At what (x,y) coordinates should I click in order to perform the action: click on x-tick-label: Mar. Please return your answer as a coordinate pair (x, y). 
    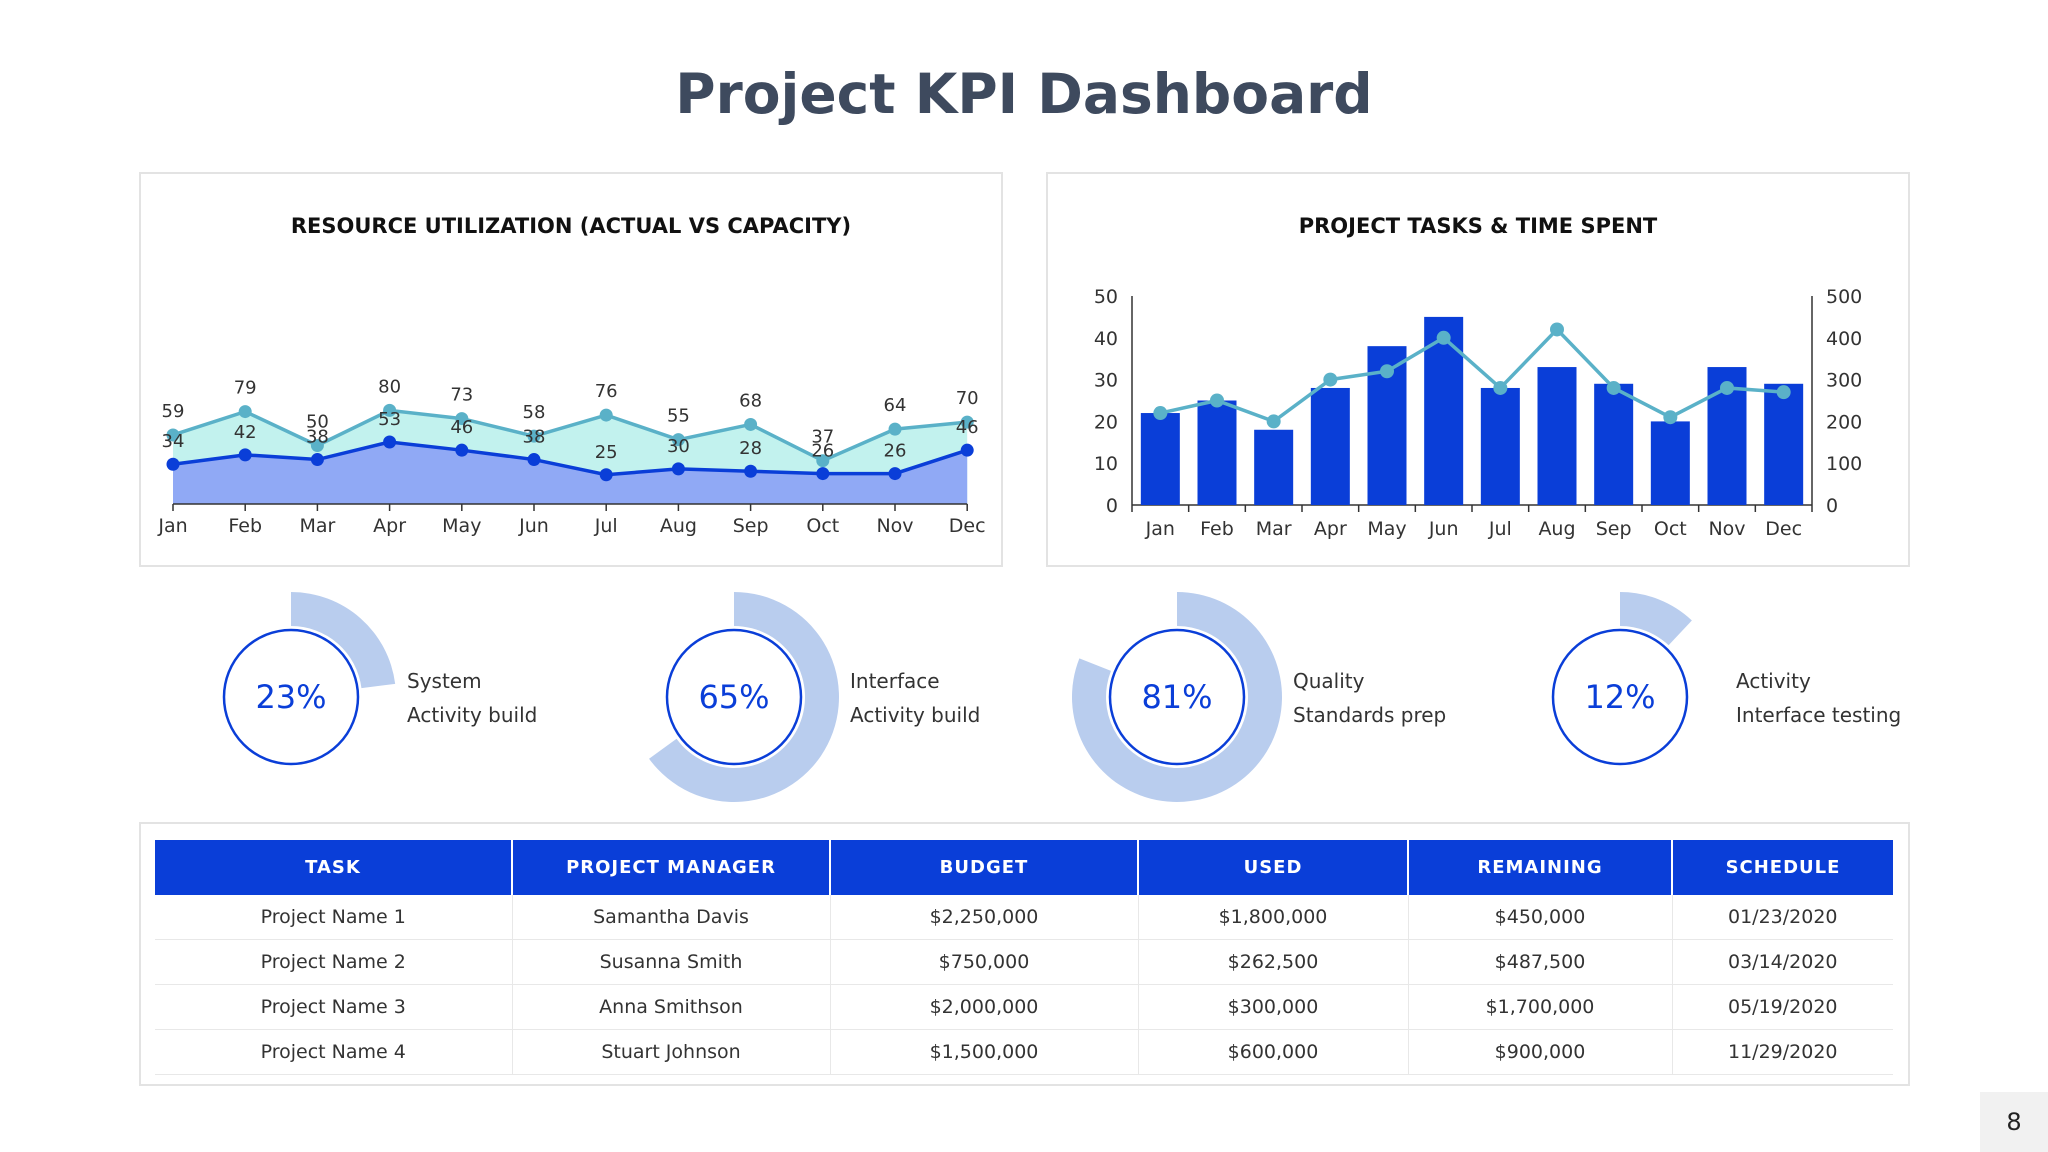
    Looking at the image, I should click on (317, 526).